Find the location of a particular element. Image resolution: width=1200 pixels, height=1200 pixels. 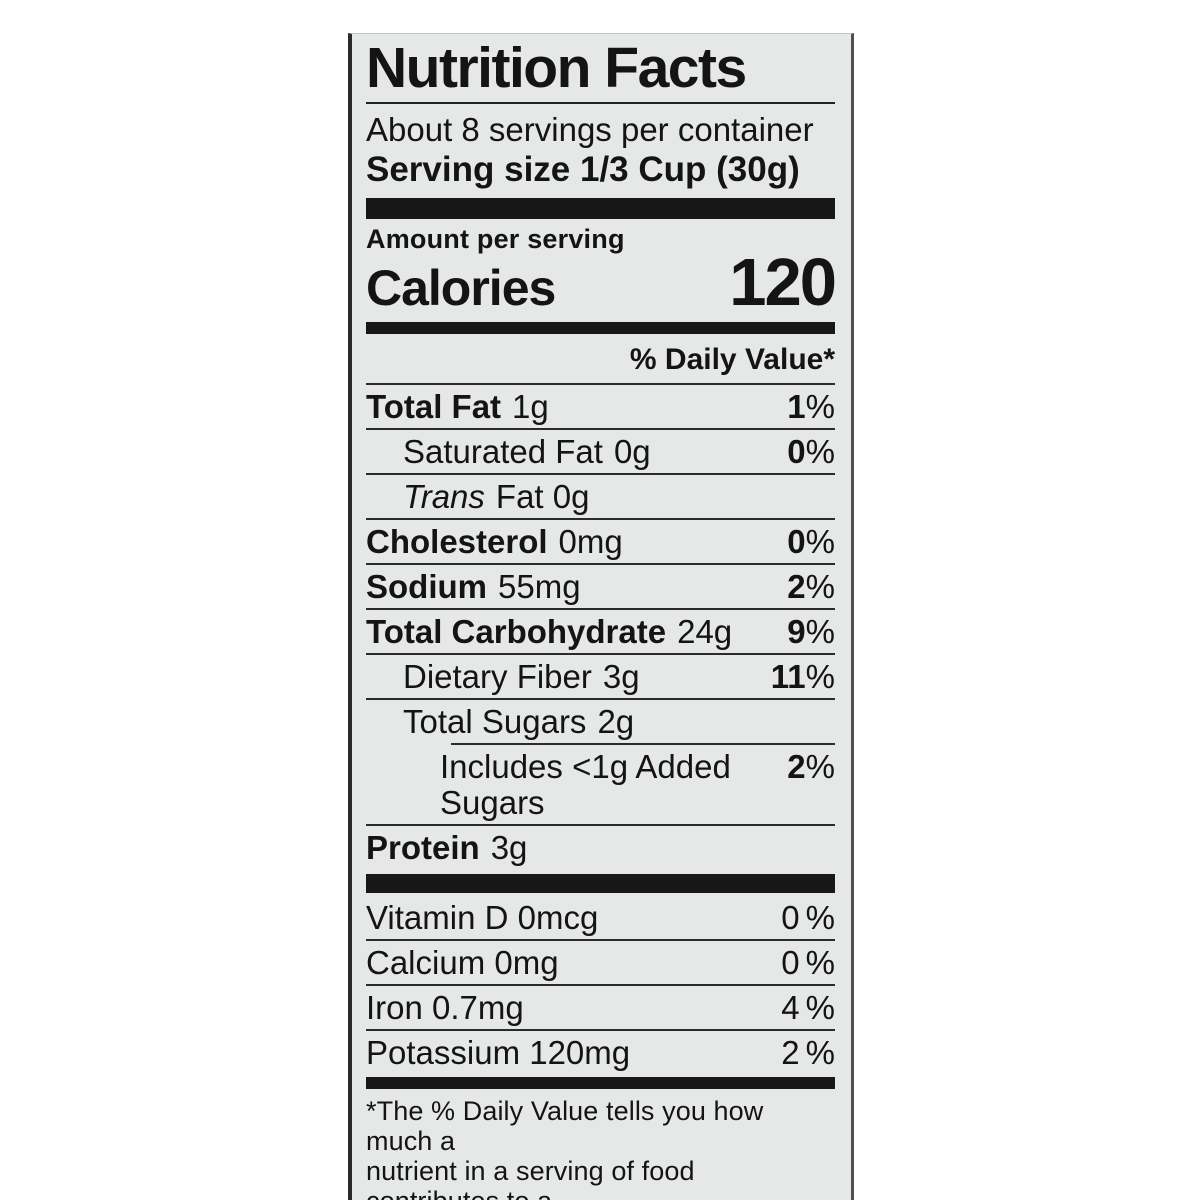

daily-value-header: % Daily Value* is located at coordinates (600, 361).